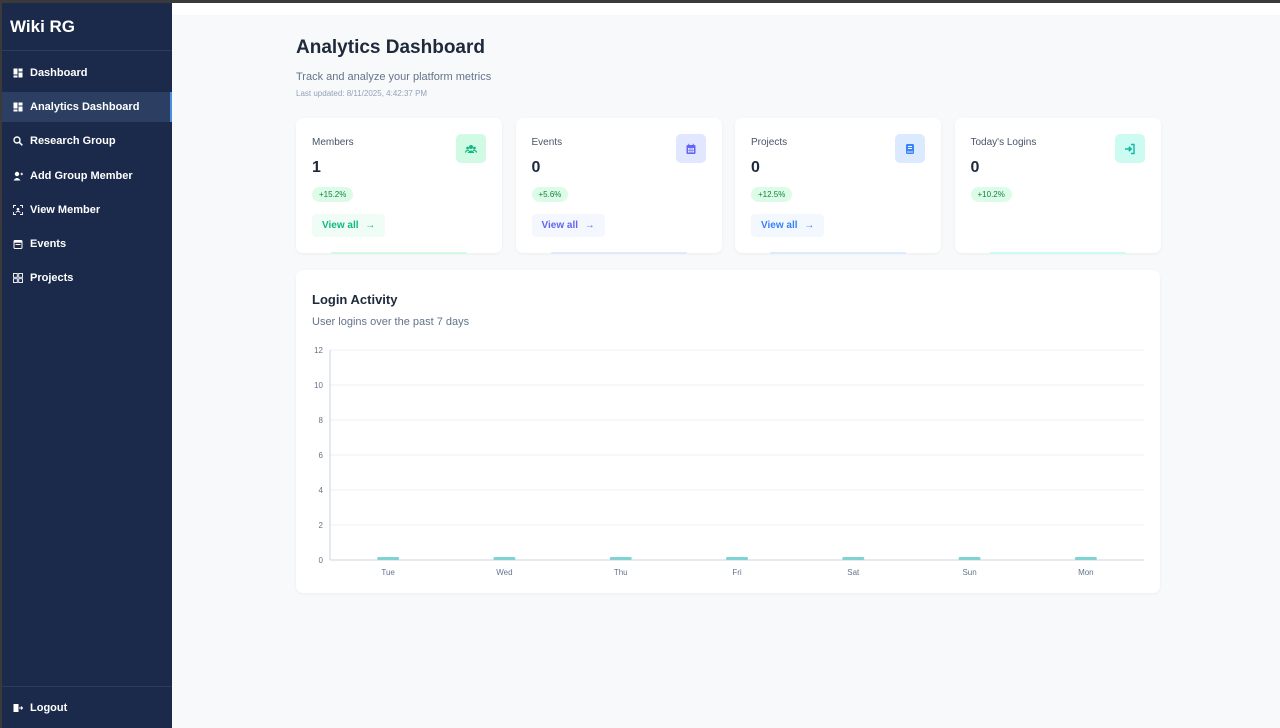  I want to click on users-icon, so click(471, 148).